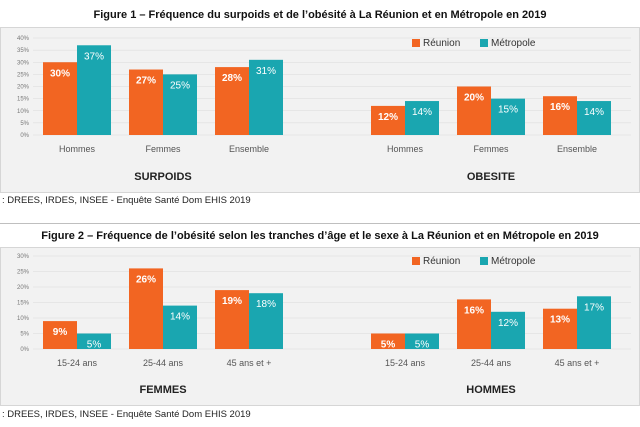 This screenshot has height=427, width=640. I want to click on bar-value-label: 28%, so click(232, 78).